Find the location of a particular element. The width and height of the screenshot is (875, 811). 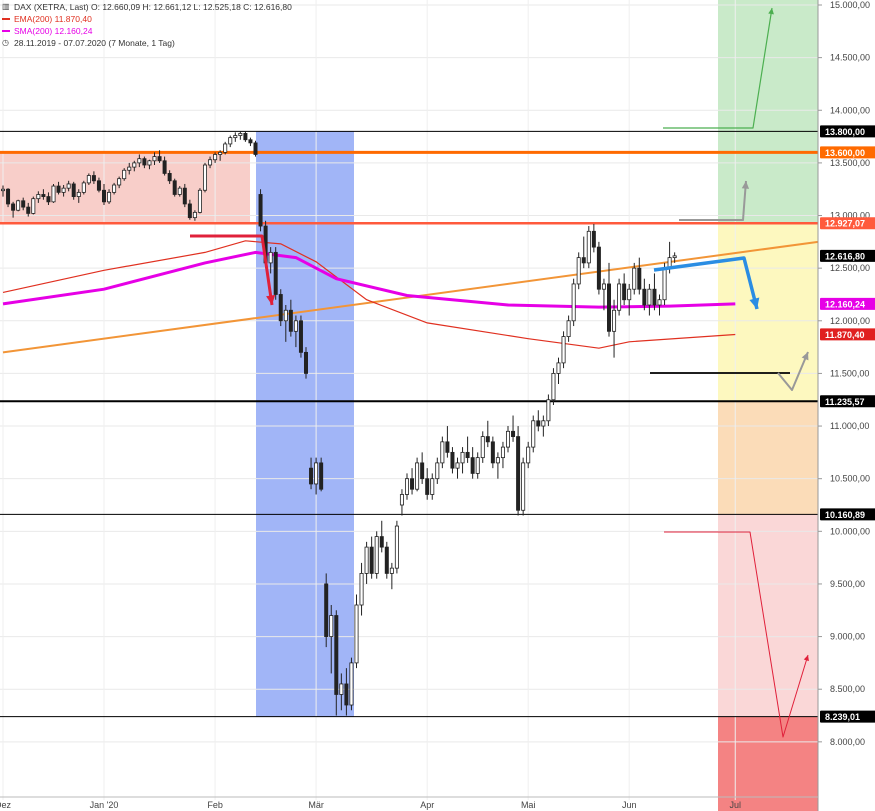

resistance-rejection-arrow-head is located at coordinates (754, 303).